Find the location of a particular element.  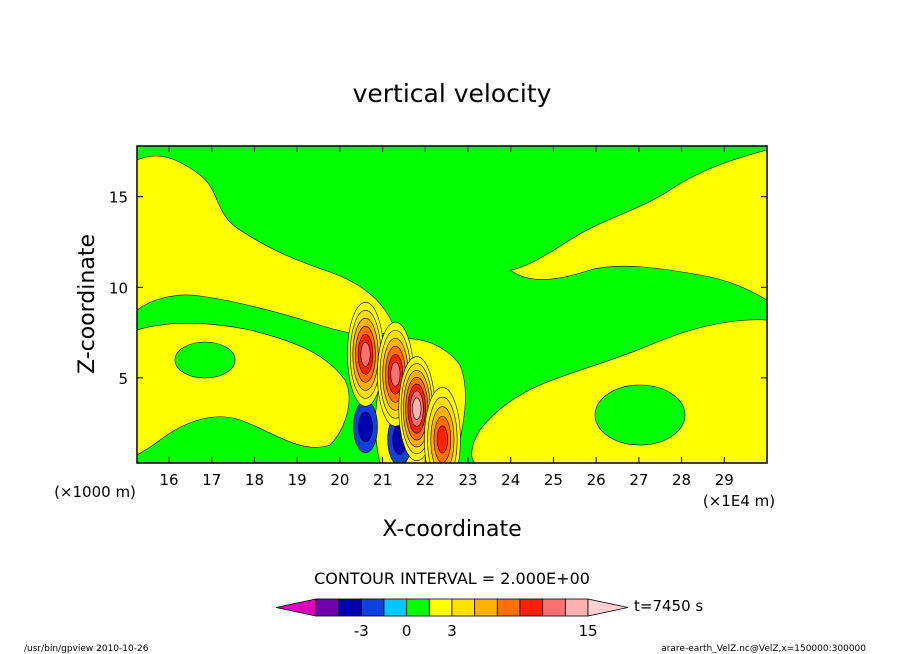

colorbar-arrow-high is located at coordinates (608, 607).